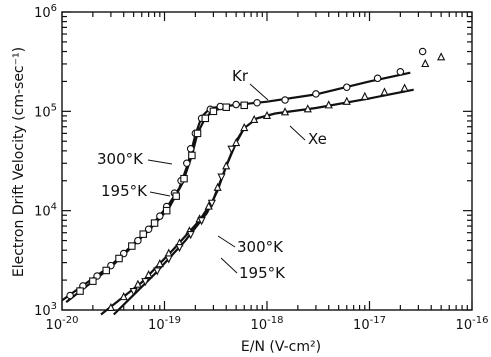  I want to click on leader-kr-195k, so click(160, 194).